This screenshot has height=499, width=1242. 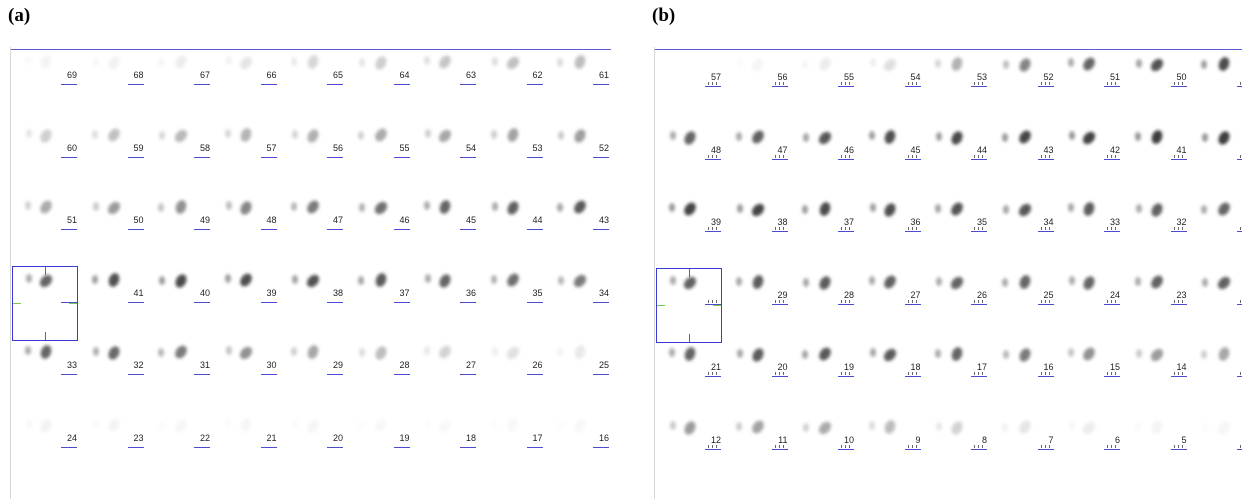 I want to click on slice-tile: 61, so click(x=576, y=78).